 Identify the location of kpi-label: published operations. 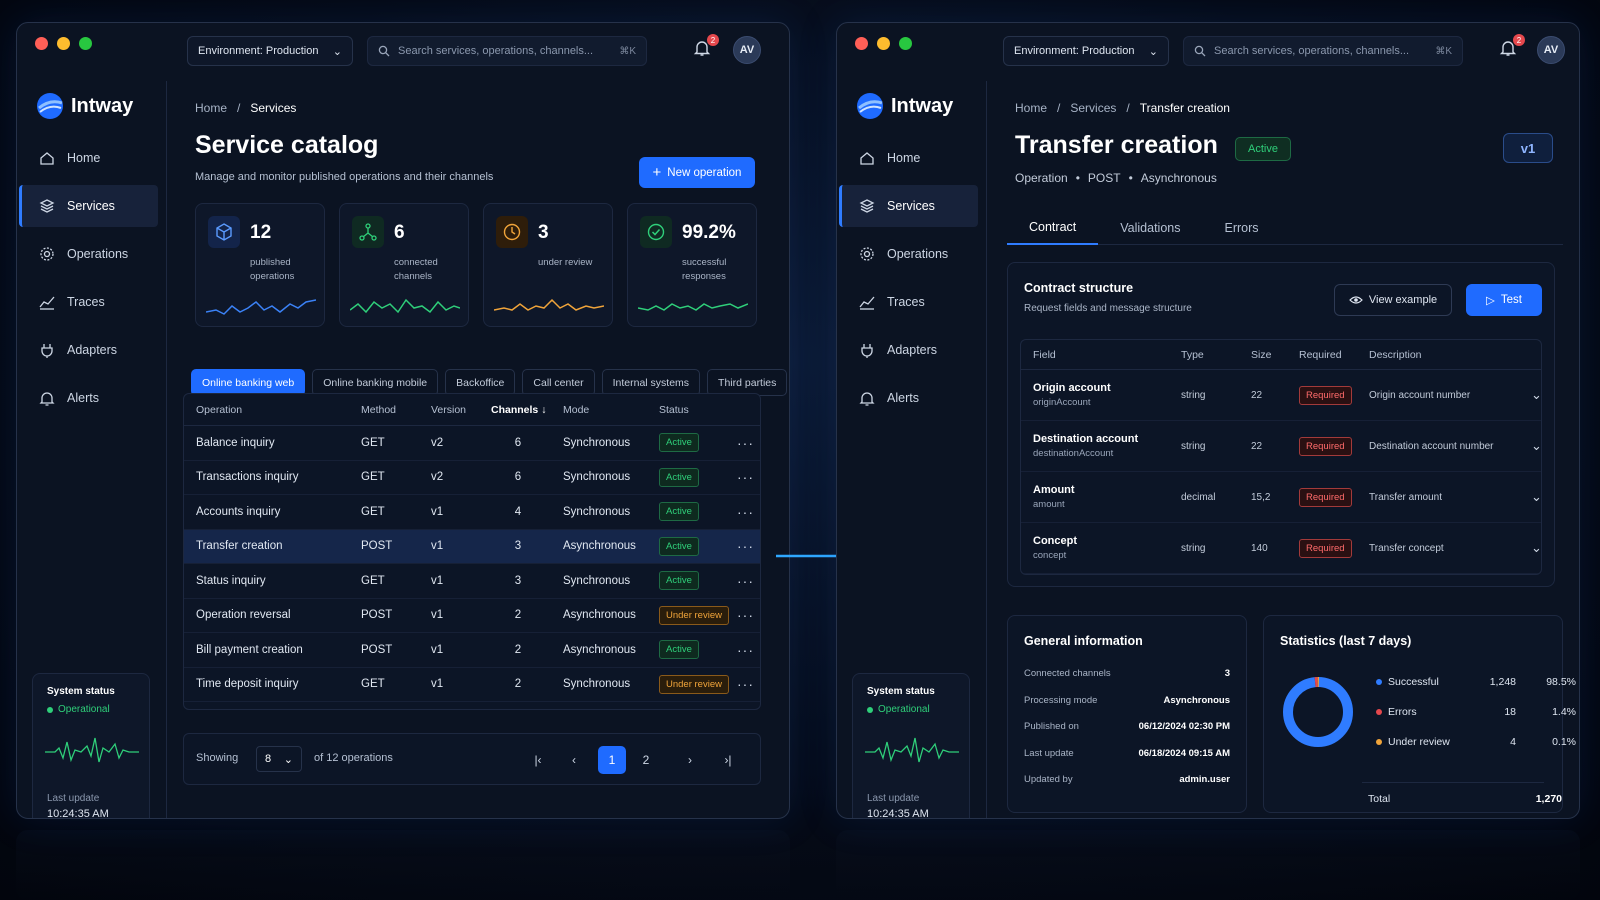
(272, 269).